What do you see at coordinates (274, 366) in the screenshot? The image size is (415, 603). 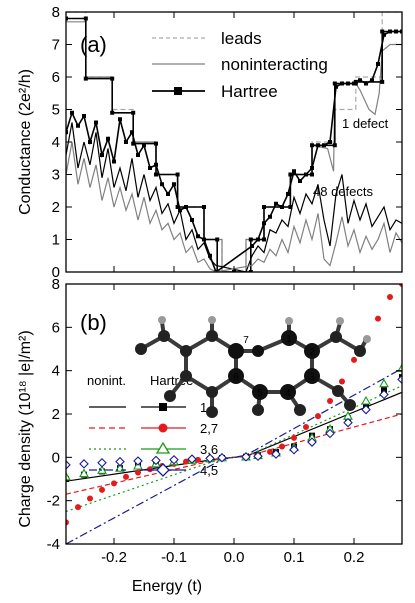 I see `atom-number-labels: 1 2 3 4 5 6 7` at bounding box center [274, 366].